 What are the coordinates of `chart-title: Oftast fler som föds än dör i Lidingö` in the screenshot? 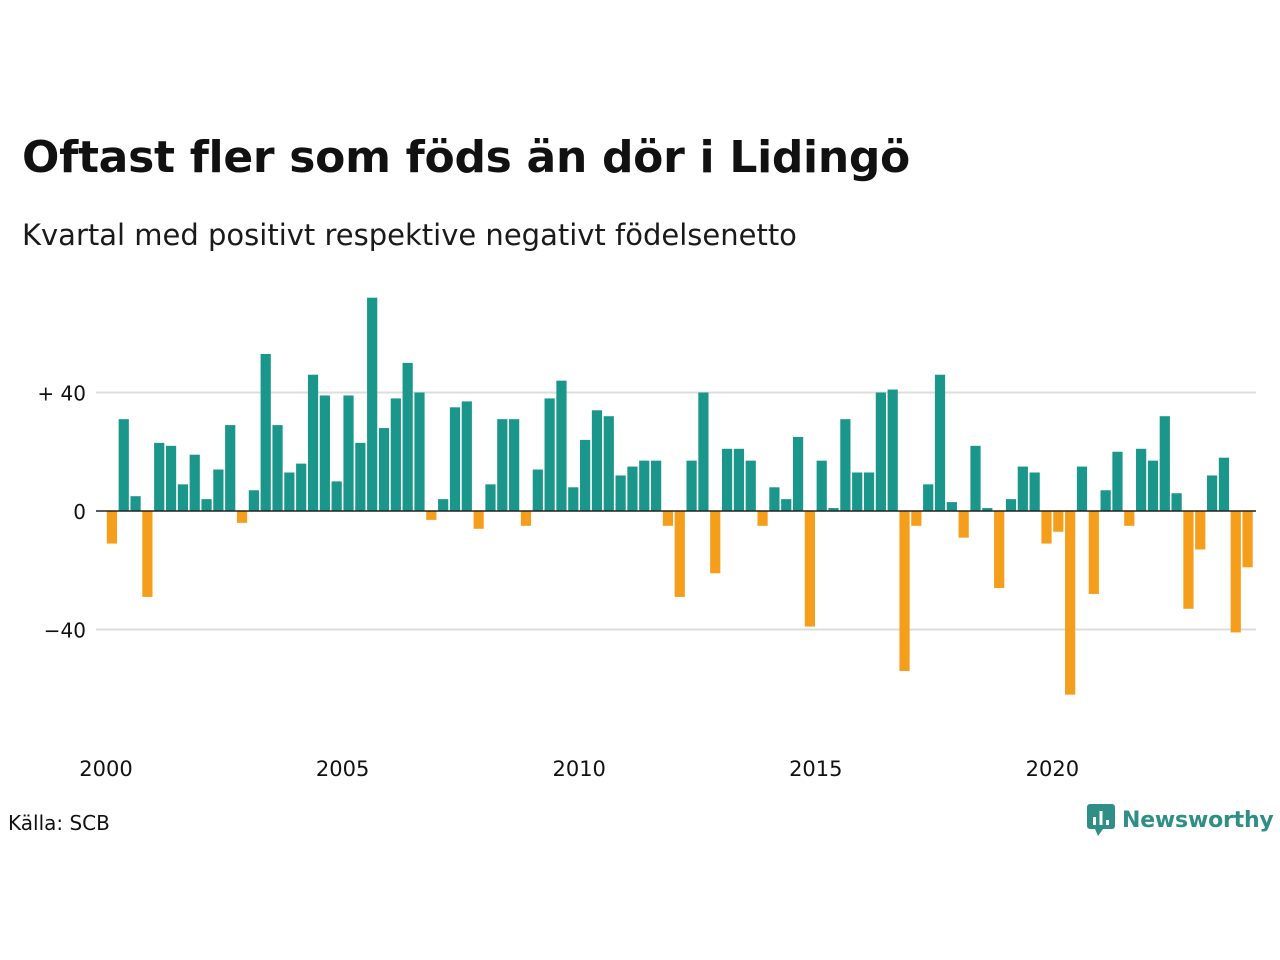 It's located at (466, 157).